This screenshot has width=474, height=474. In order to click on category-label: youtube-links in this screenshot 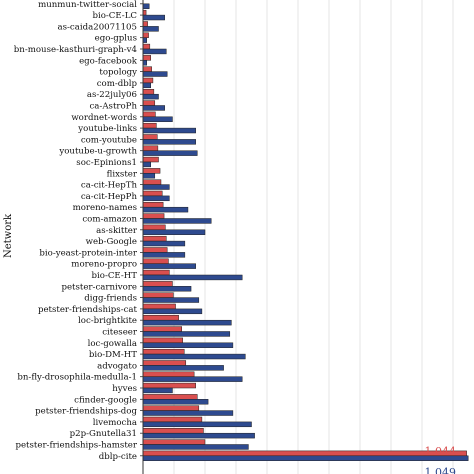, I will do `click(107, 129)`.